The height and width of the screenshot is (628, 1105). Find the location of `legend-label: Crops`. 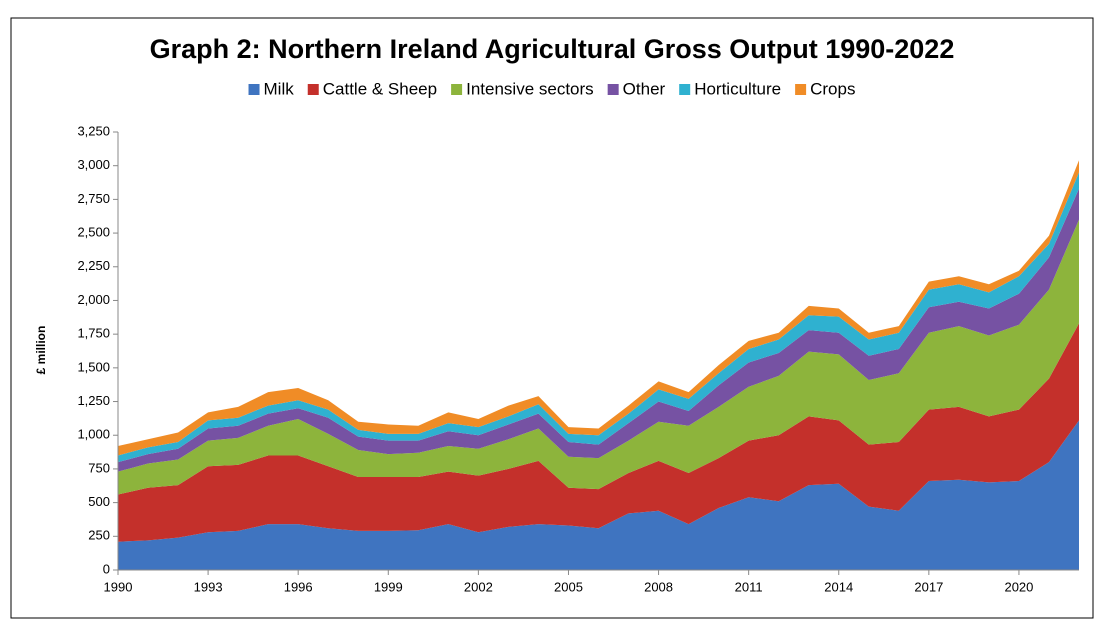

legend-label: Crops is located at coordinates (832, 88).